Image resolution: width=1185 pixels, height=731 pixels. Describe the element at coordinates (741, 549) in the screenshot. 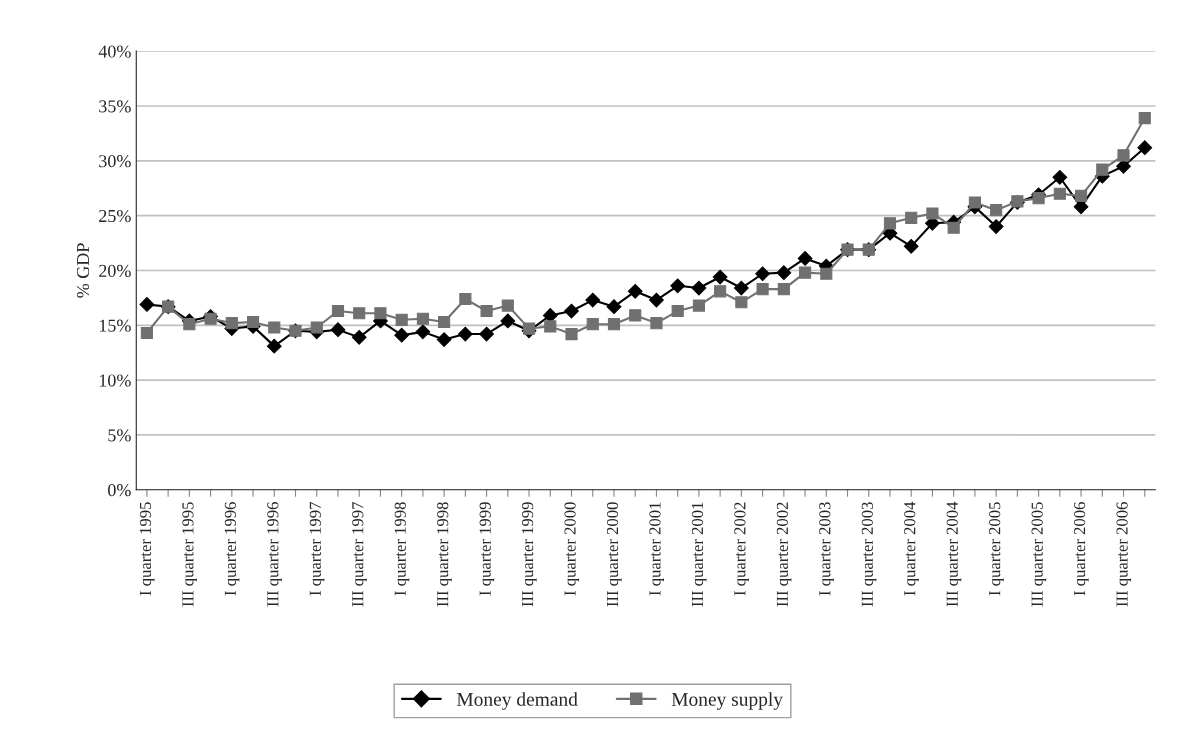

I see `x-tick-label: I quarter 2002` at that location.